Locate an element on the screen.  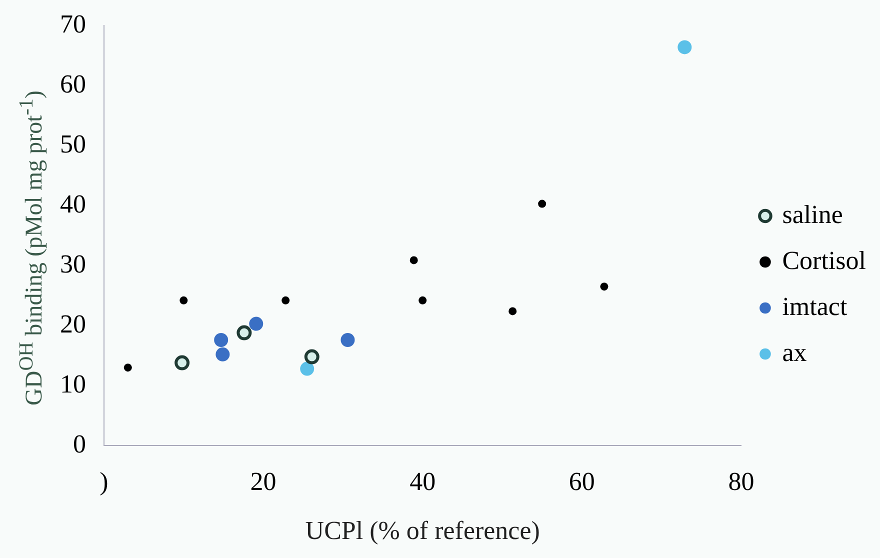
x-tick-label: 60 is located at coordinates (581, 481).